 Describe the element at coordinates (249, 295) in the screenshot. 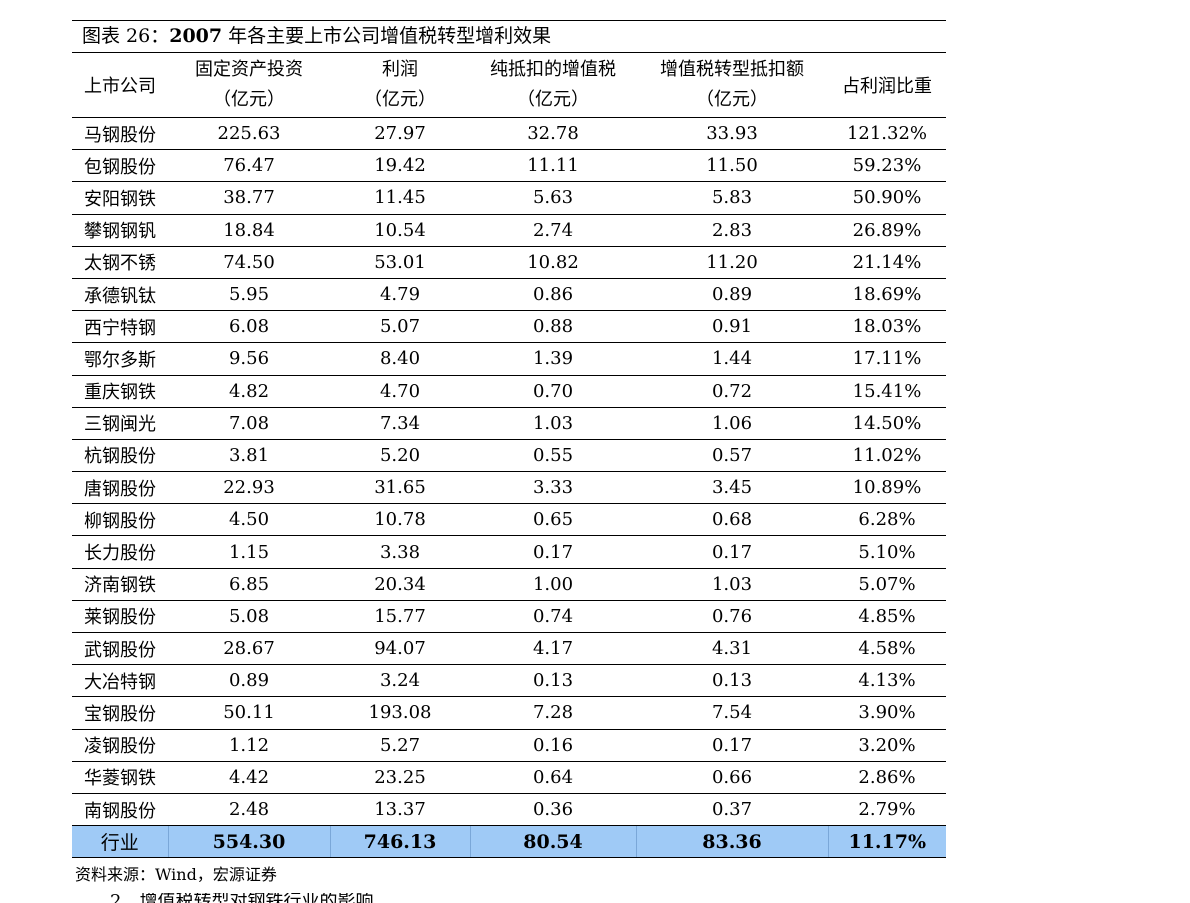

I see `cell-fixed-investment: 5.95` at that location.